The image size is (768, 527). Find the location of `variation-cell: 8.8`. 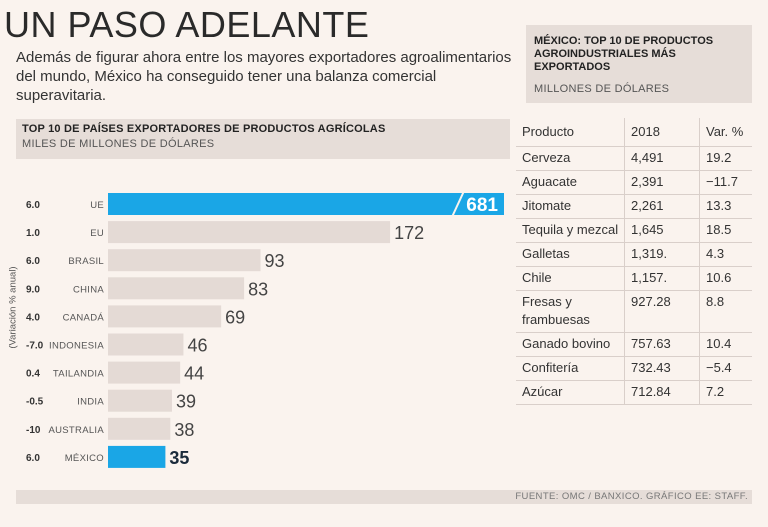

variation-cell: 8.8 is located at coordinates (725, 311).